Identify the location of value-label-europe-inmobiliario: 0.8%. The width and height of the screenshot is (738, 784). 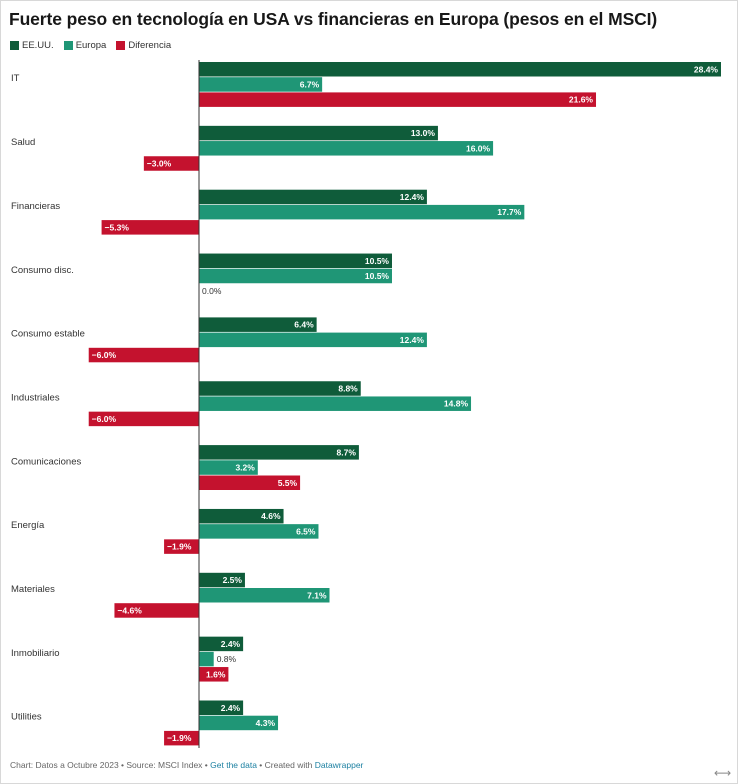
(227, 659).